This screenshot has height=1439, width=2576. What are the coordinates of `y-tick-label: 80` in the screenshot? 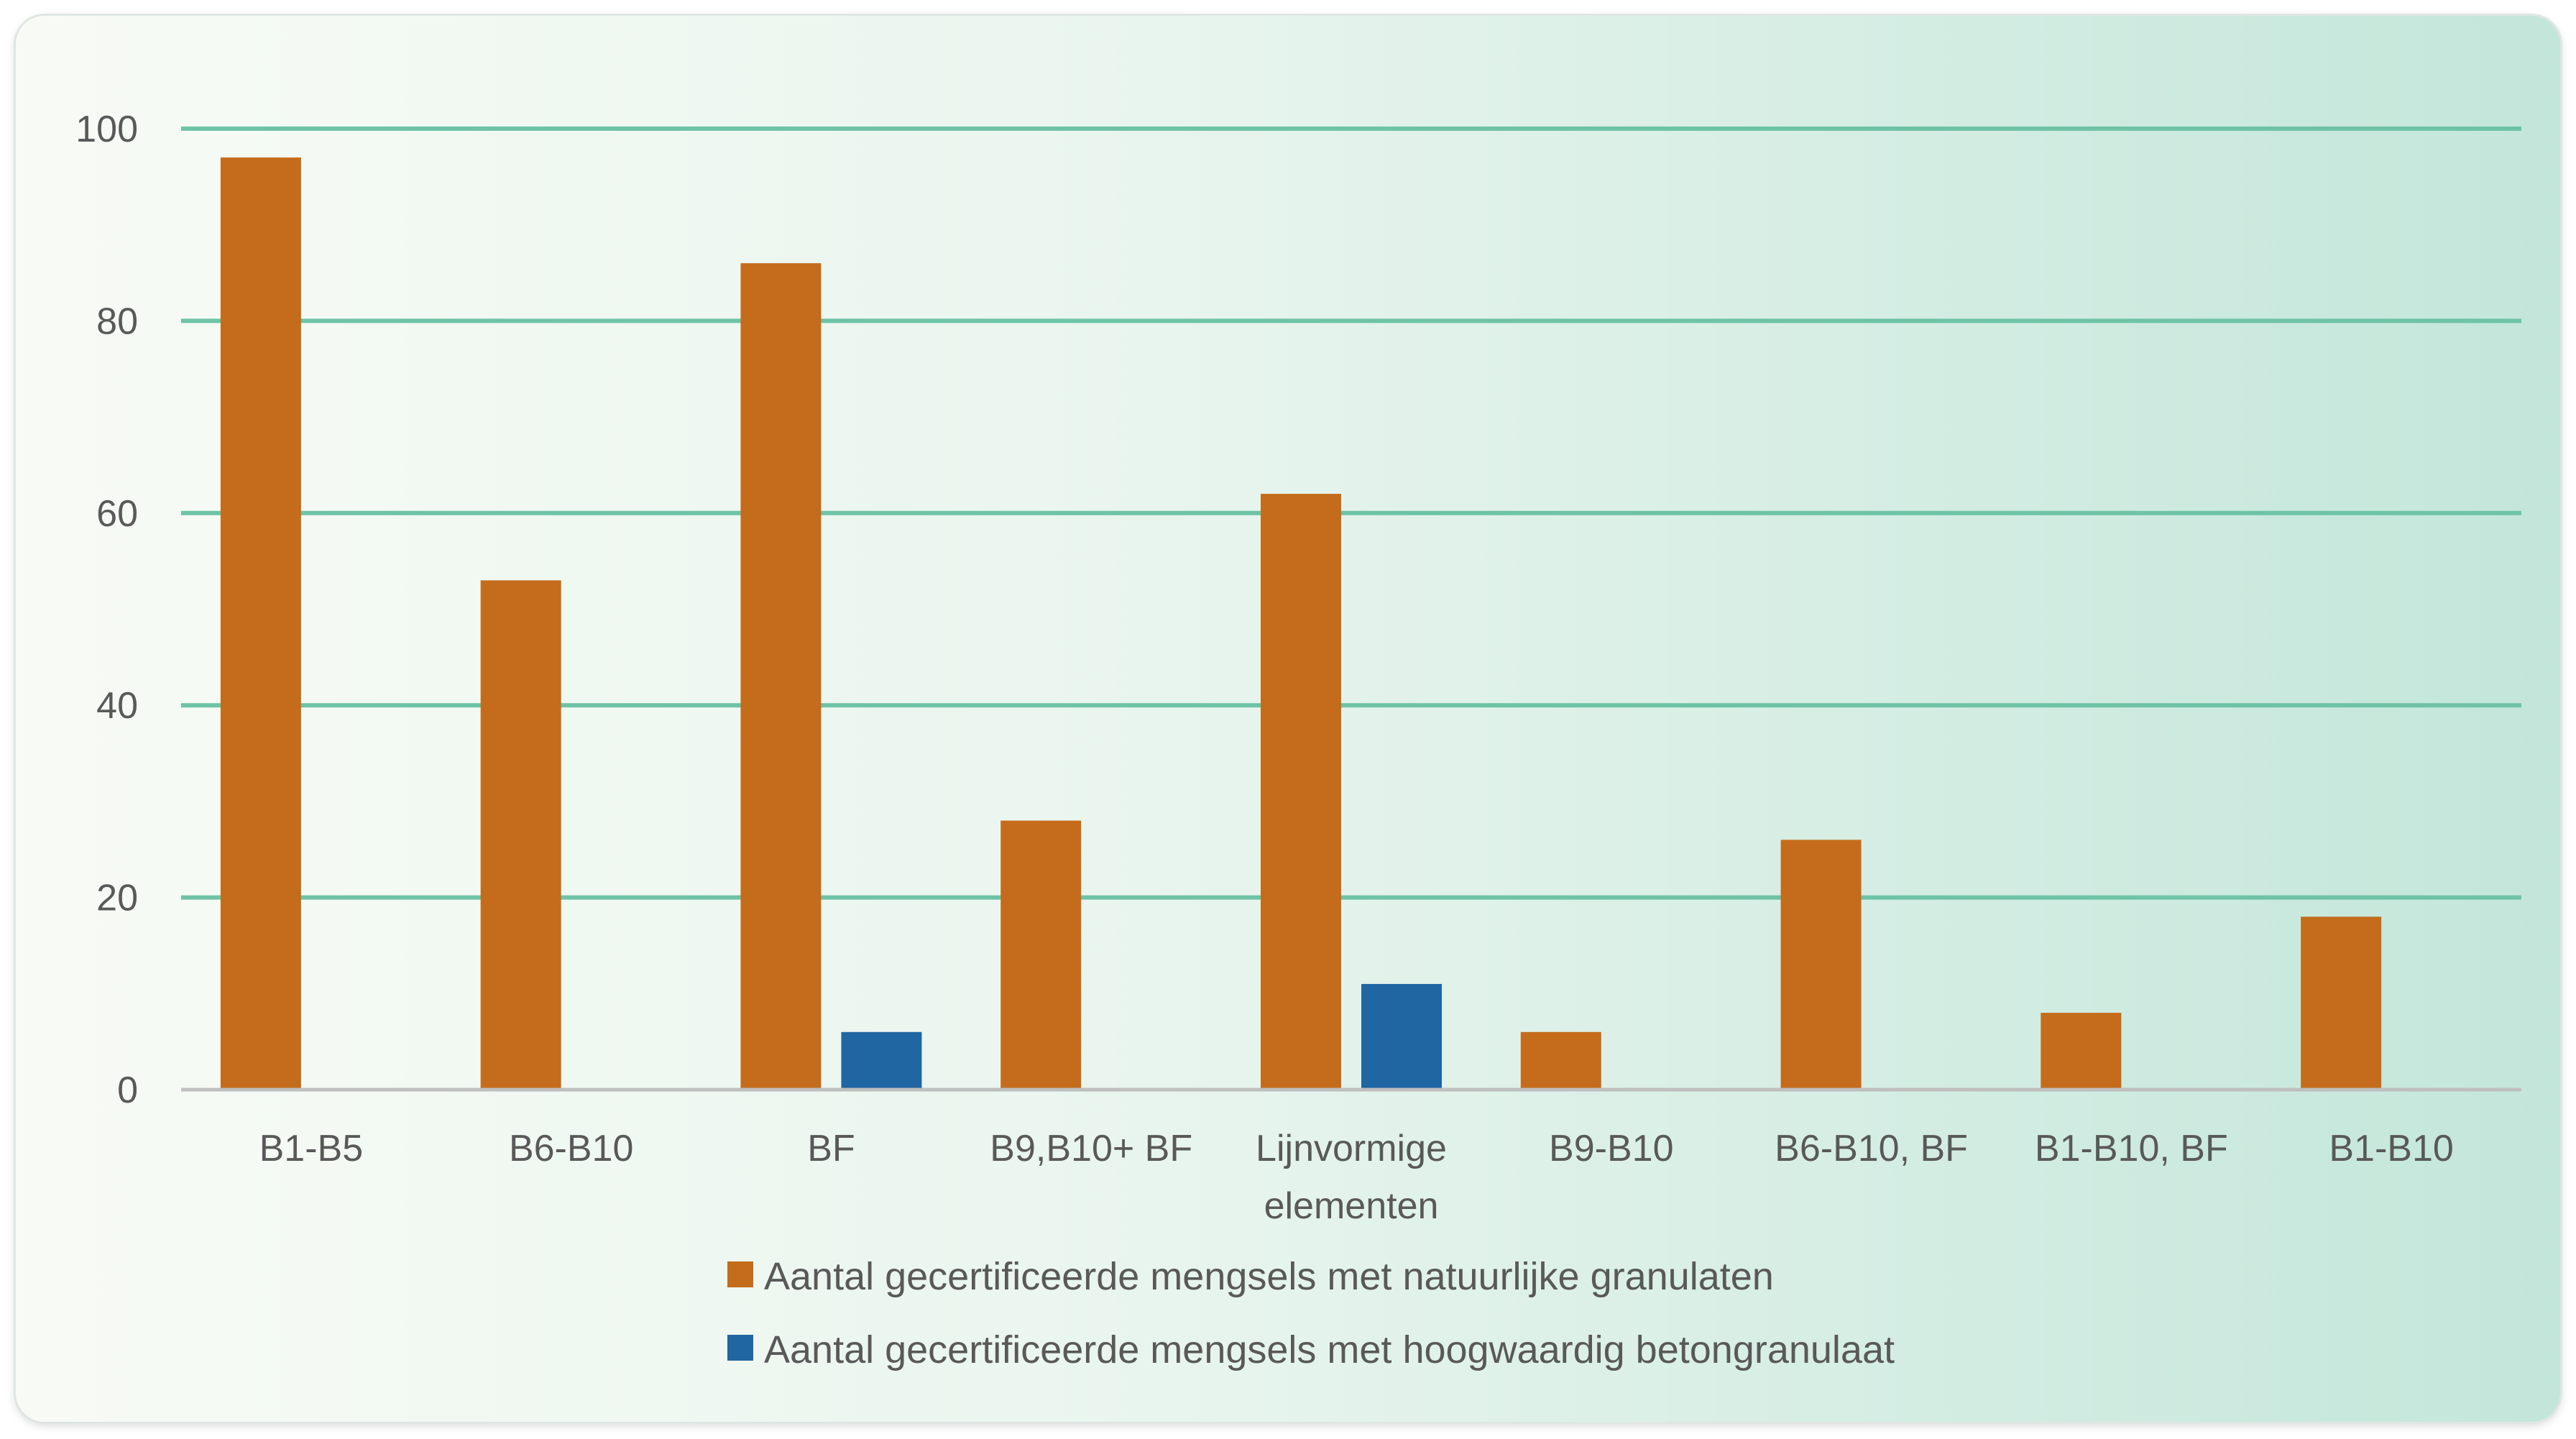 It's located at (117, 321).